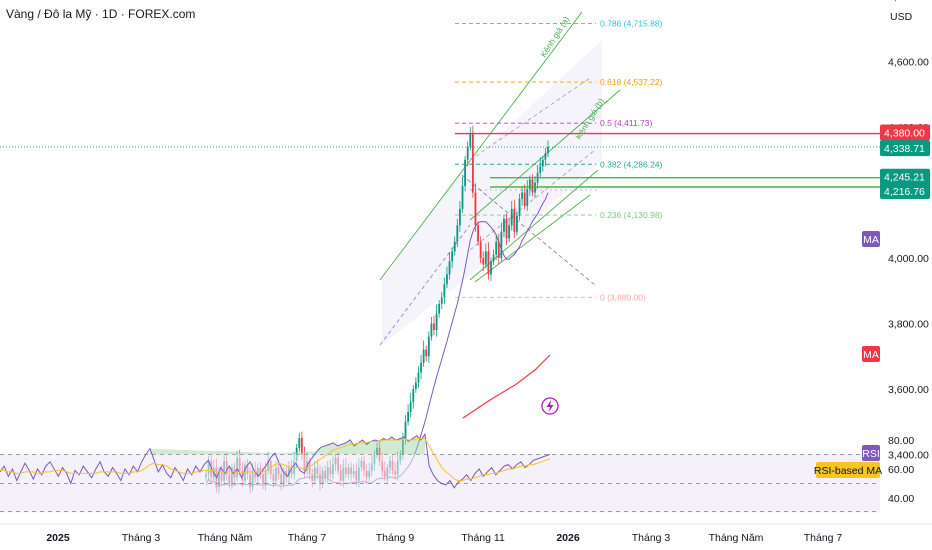 Image resolution: width=932 pixels, height=550 pixels. Describe the element at coordinates (848, 470) in the screenshot. I see `rsi-ma-badge: RSI-based MA` at that location.